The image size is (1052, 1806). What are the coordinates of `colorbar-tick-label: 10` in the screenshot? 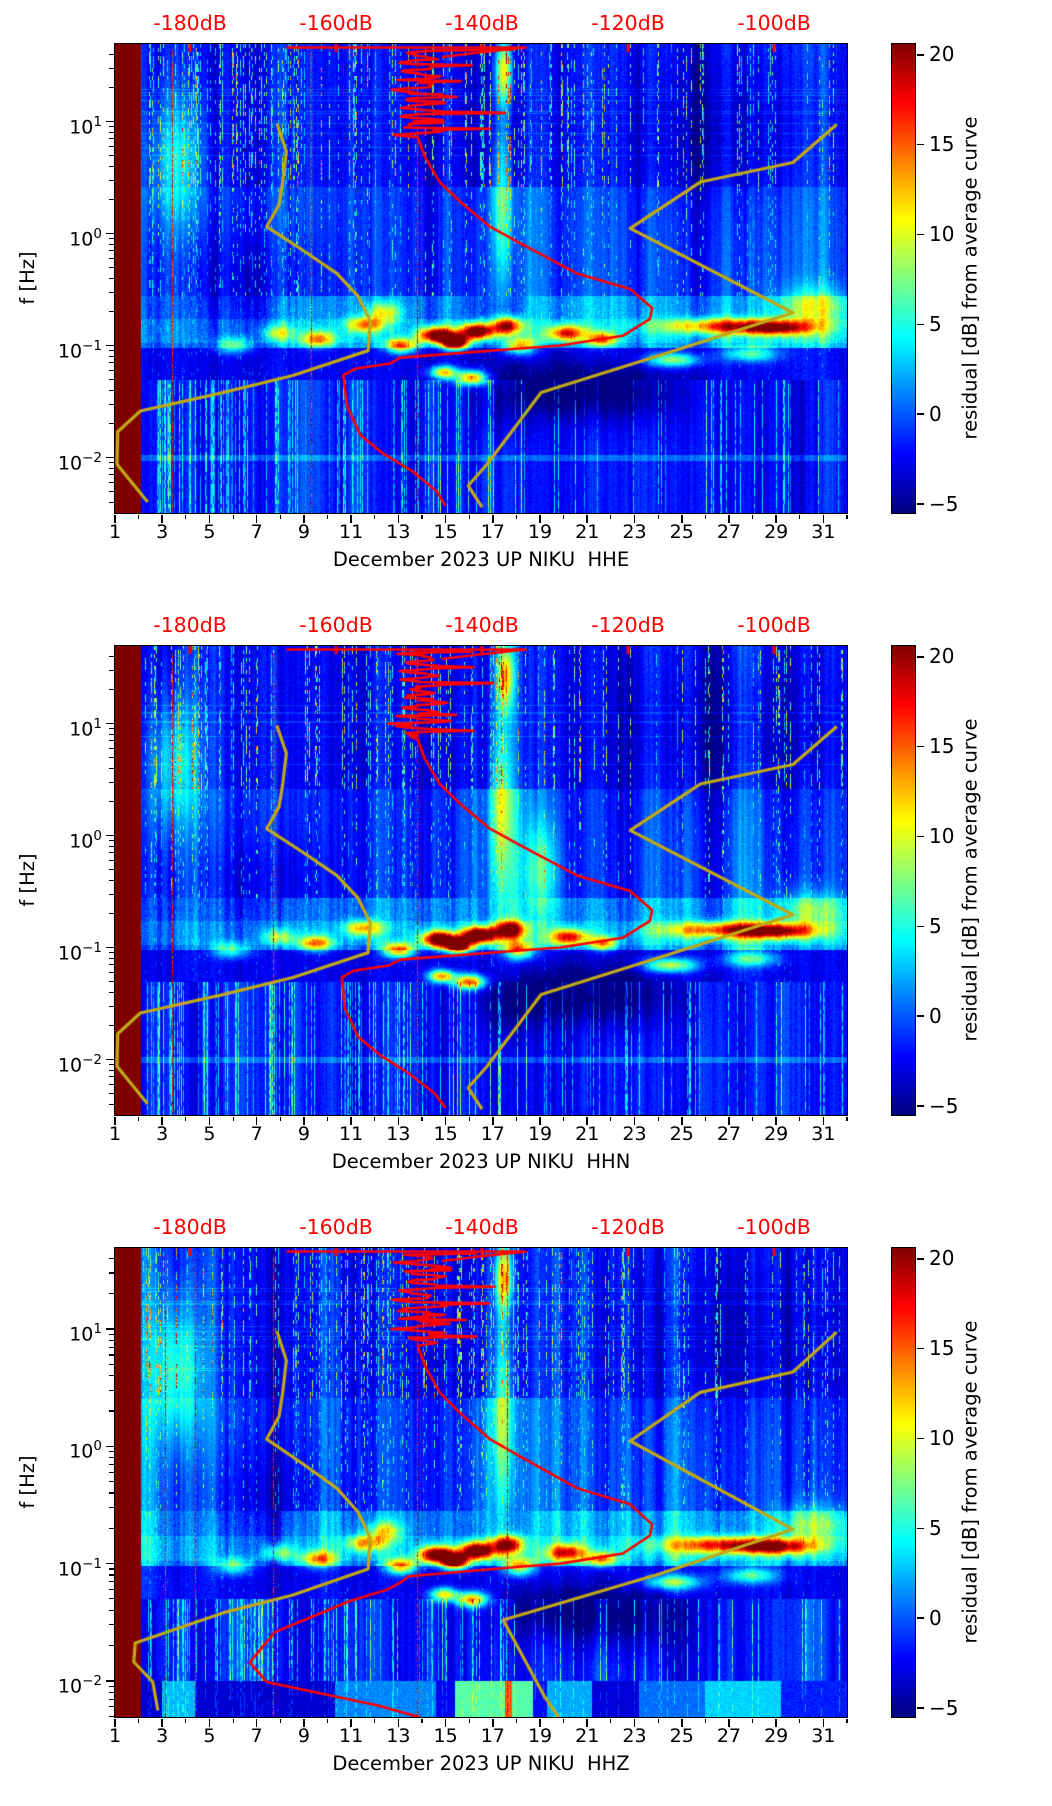 It's located at (942, 233).